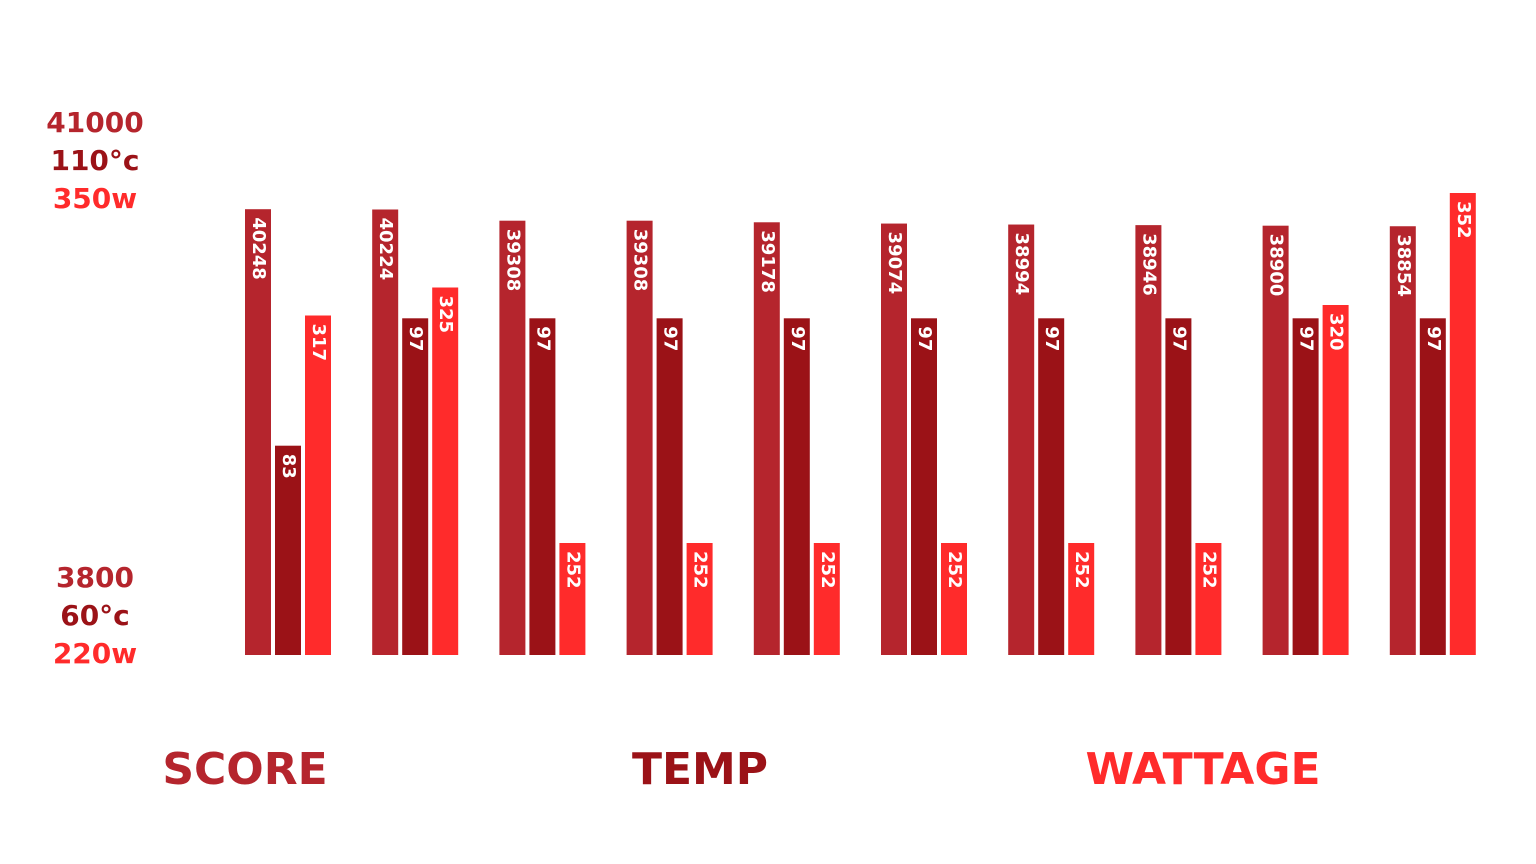 The height and width of the screenshot is (864, 1536). I want to click on y-tick-label: 3800, so click(95, 577).